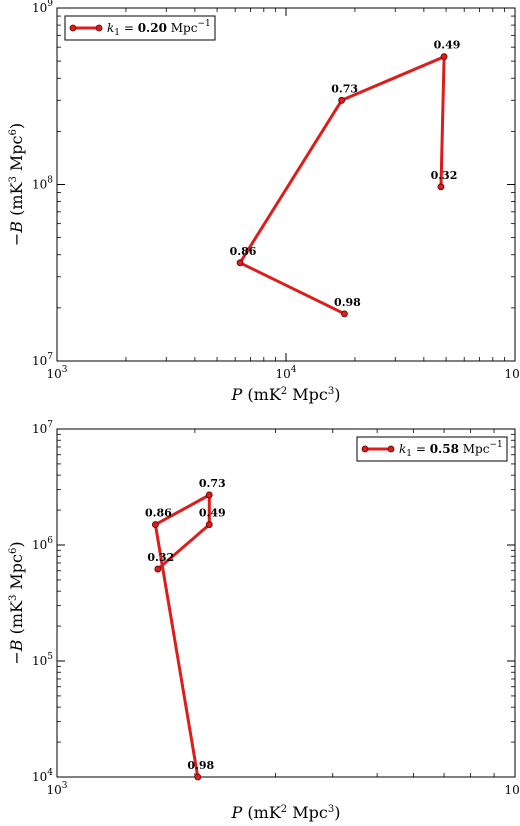 This screenshot has width=520, height=826. I want to click on y-tick-label: 109, so click(42, 7).